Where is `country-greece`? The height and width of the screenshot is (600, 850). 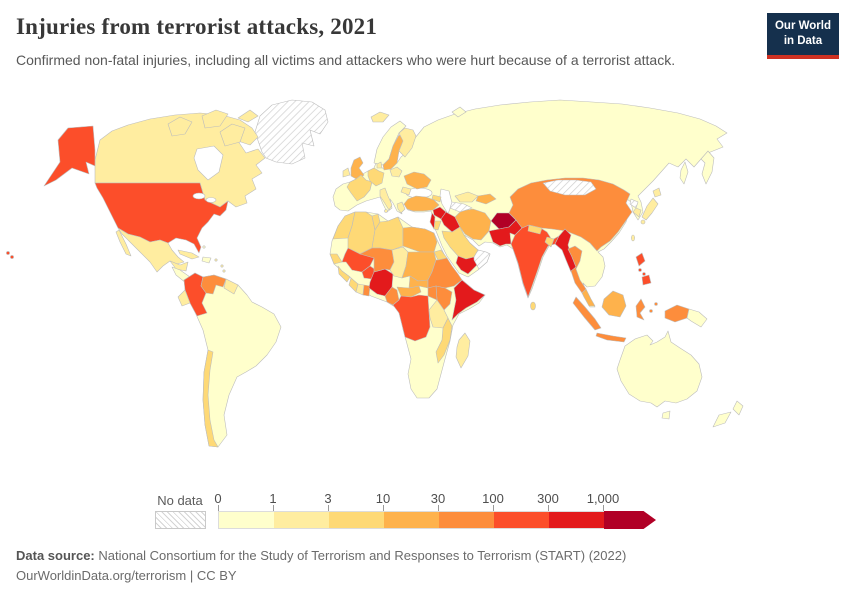
country-greece is located at coordinates (401, 207).